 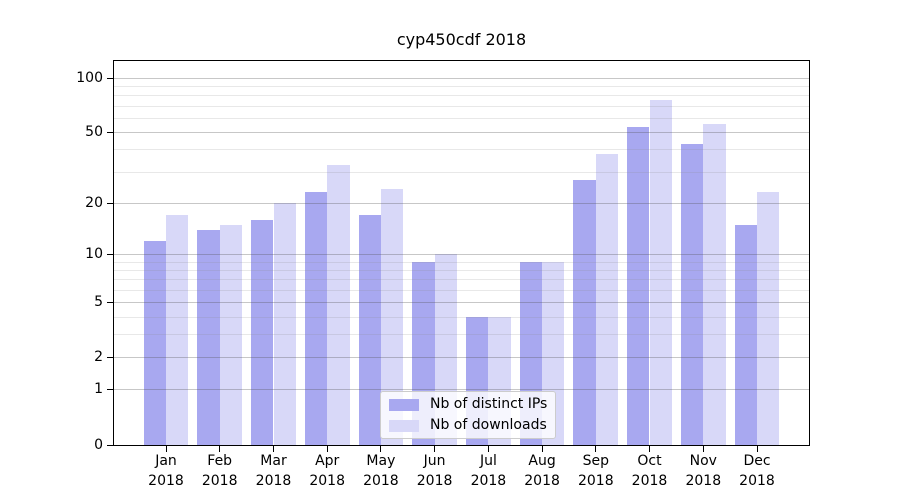 What do you see at coordinates (381, 449) in the screenshot?
I see `x-tick-mark-may` at bounding box center [381, 449].